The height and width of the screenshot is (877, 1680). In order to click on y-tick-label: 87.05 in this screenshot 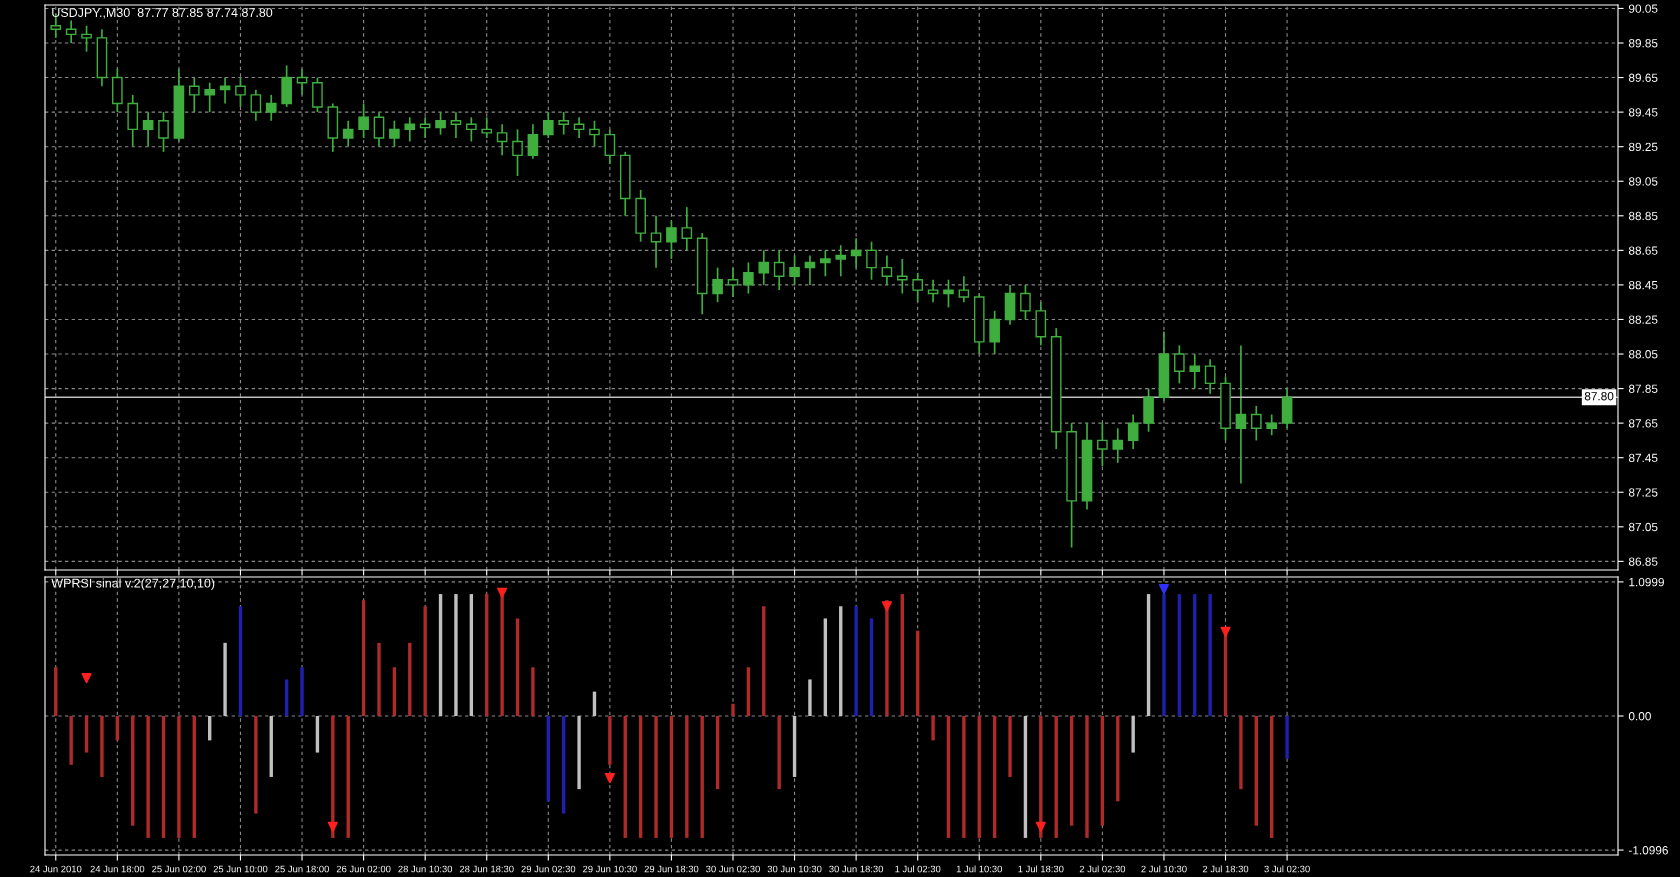, I will do `click(1643, 527)`.